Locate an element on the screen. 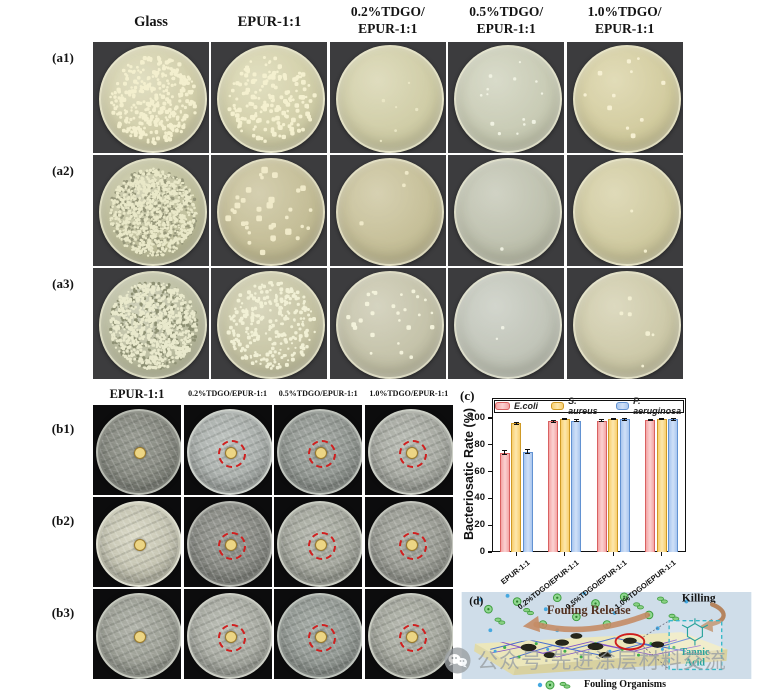 The image size is (758, 691). legend-label: P. aeruginosa is located at coordinates (657, 406).